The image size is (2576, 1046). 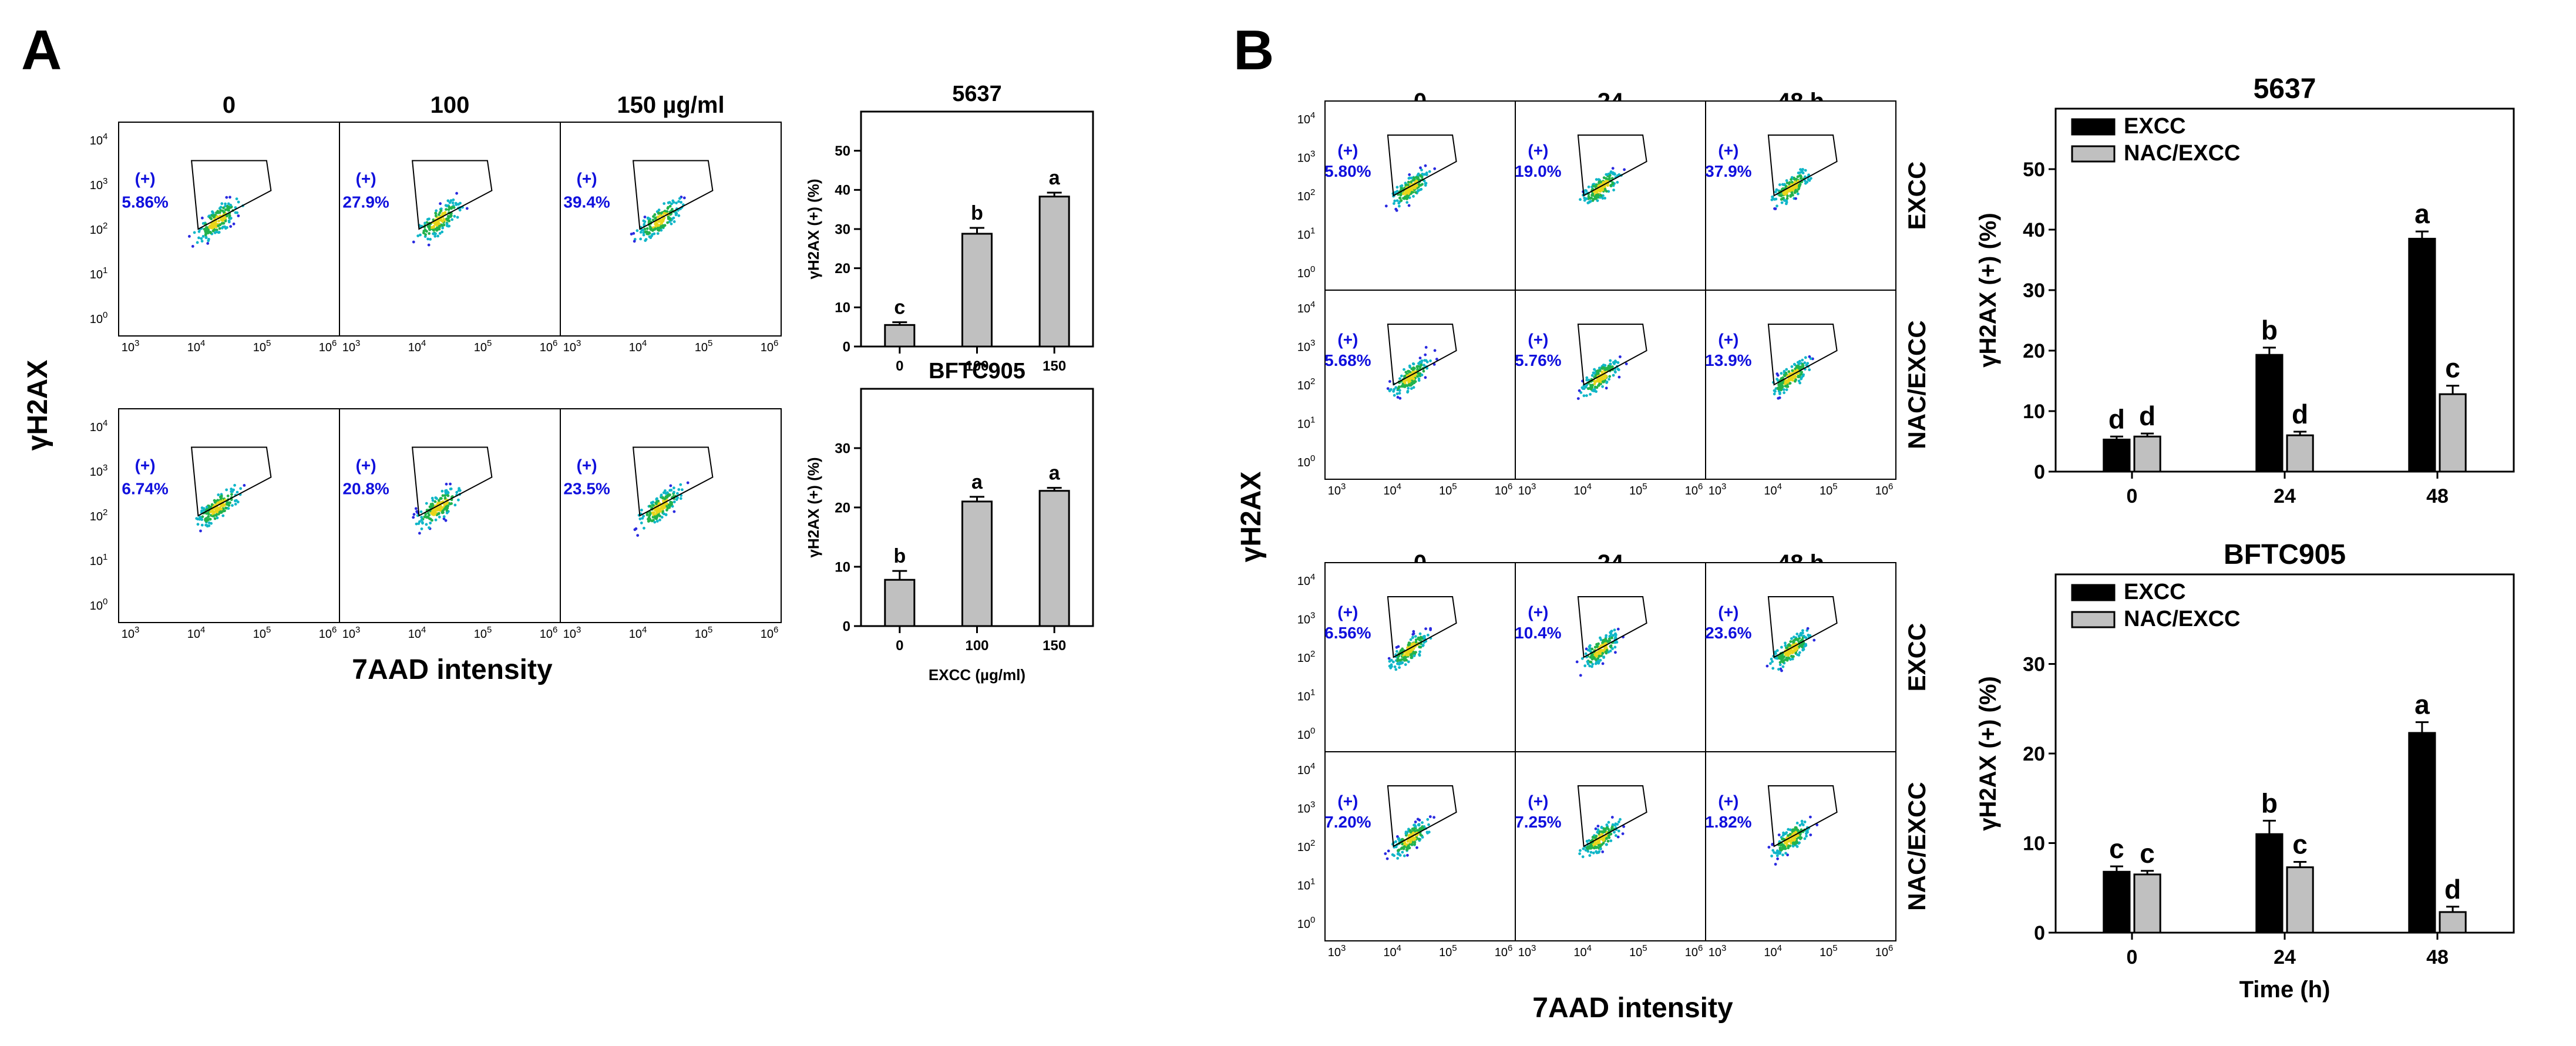 I want to click on chart-title: BFTC905, so click(x=977, y=371).